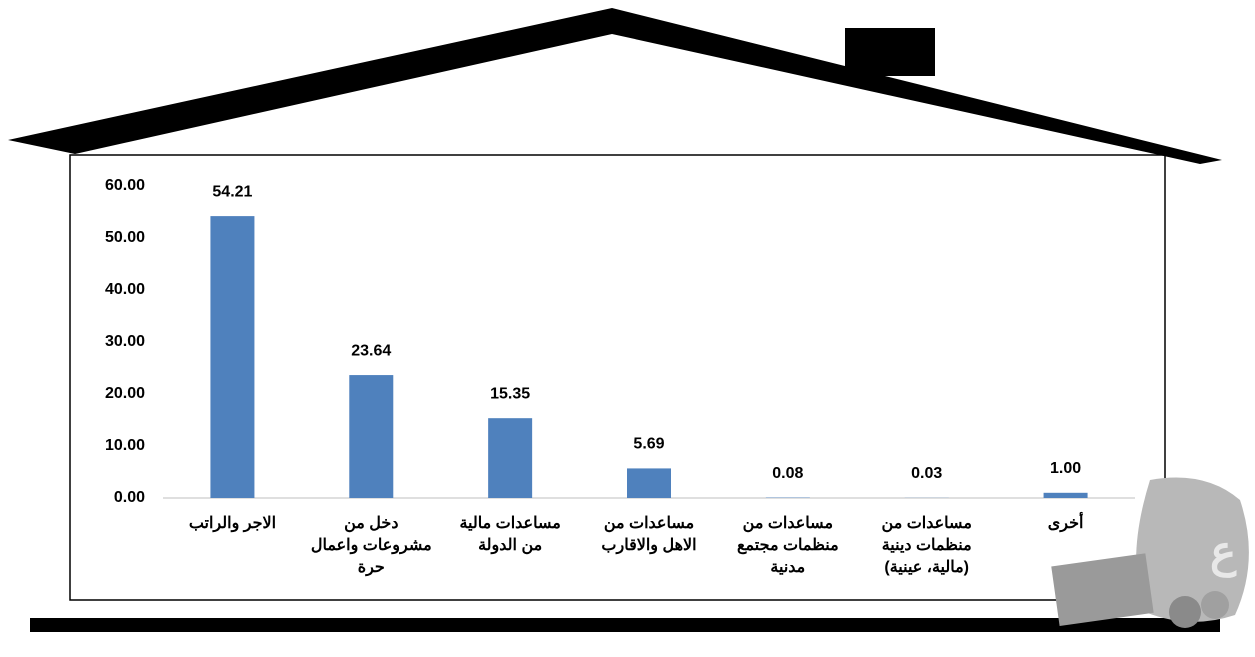 This screenshot has height=657, width=1255. I want to click on value-label: 0.03, so click(926, 473).